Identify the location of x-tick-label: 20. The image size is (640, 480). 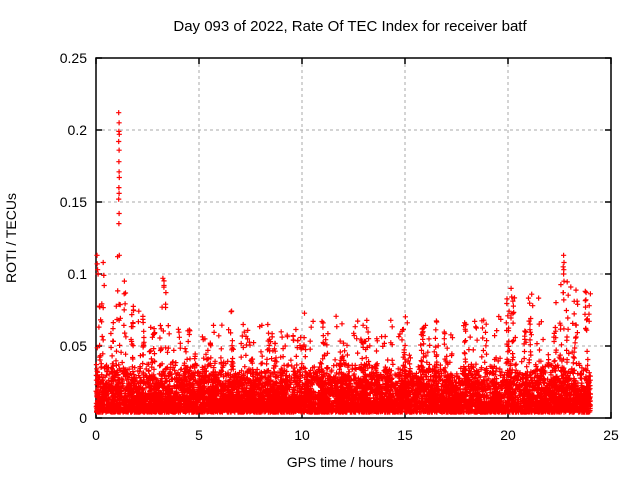
(508, 435).